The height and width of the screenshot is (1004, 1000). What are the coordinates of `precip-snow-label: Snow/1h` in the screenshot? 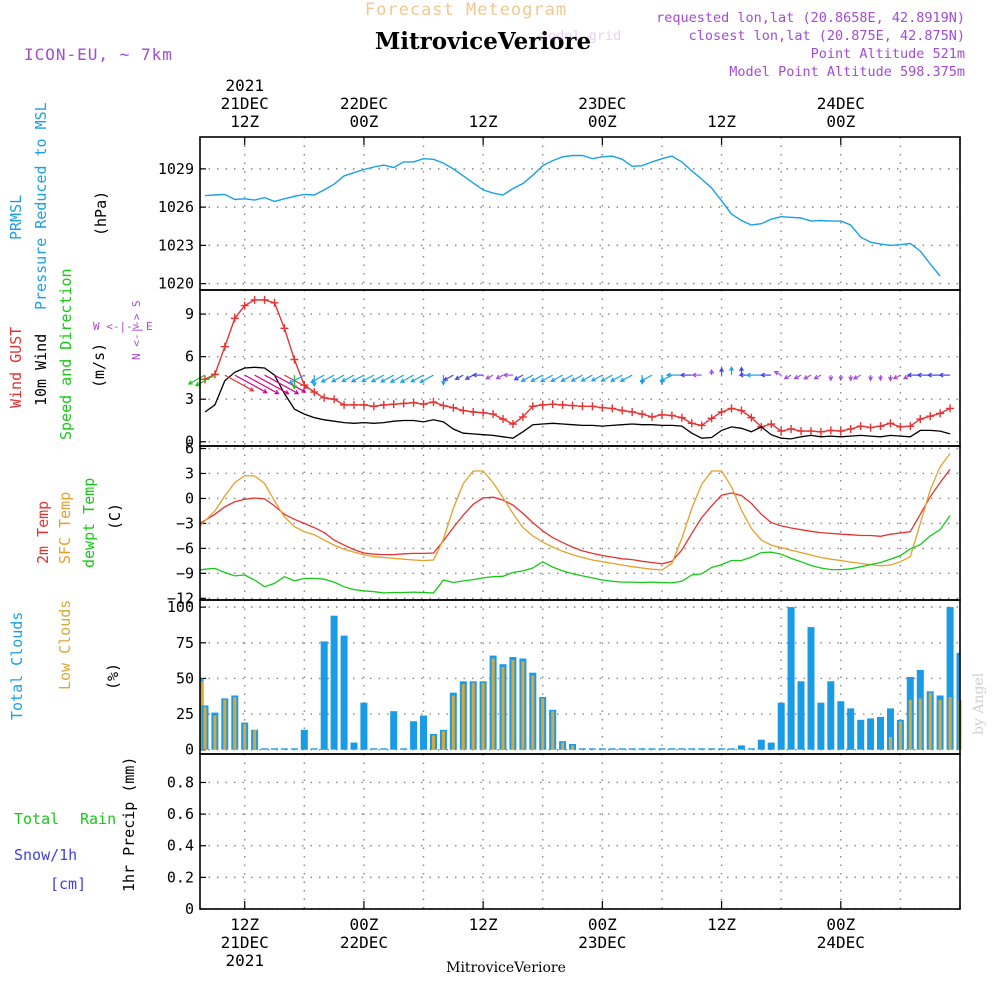 It's located at (45, 855).